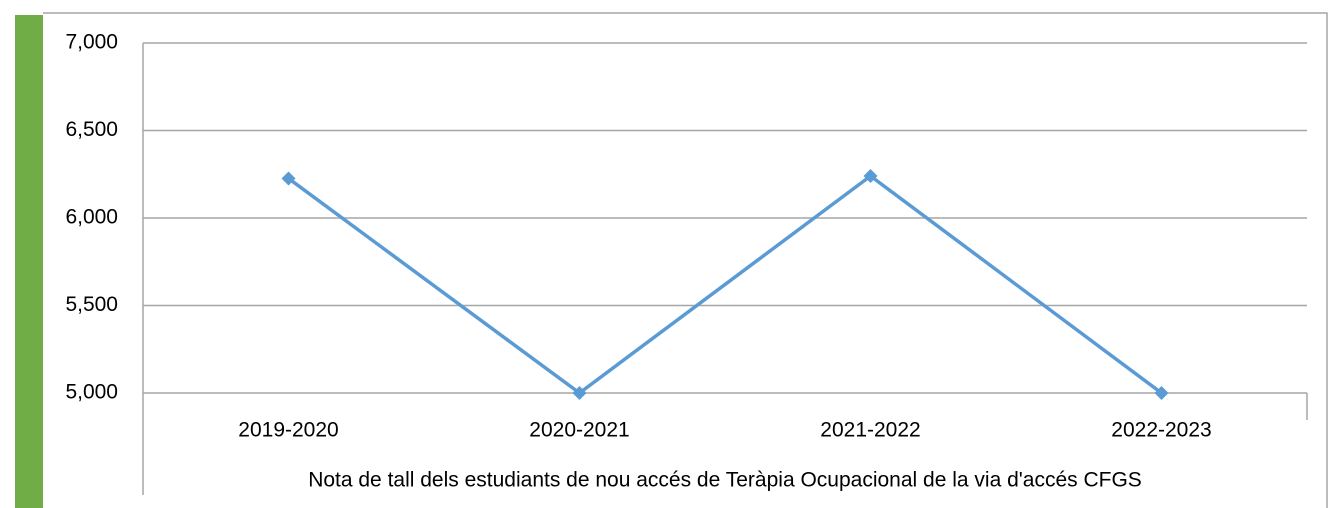  What do you see at coordinates (91, 42) in the screenshot?
I see `y-tick-label: 7,000` at bounding box center [91, 42].